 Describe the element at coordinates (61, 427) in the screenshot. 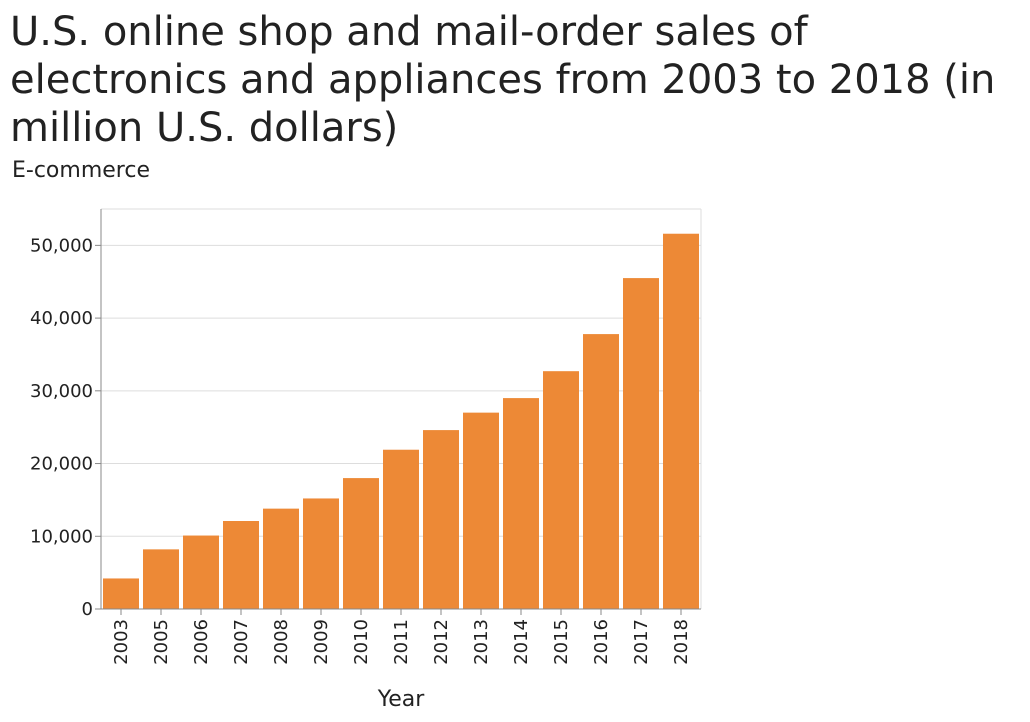

I see `y-tick-labels: 0 10,000 20,000 30,000 40,000 50,000` at that location.